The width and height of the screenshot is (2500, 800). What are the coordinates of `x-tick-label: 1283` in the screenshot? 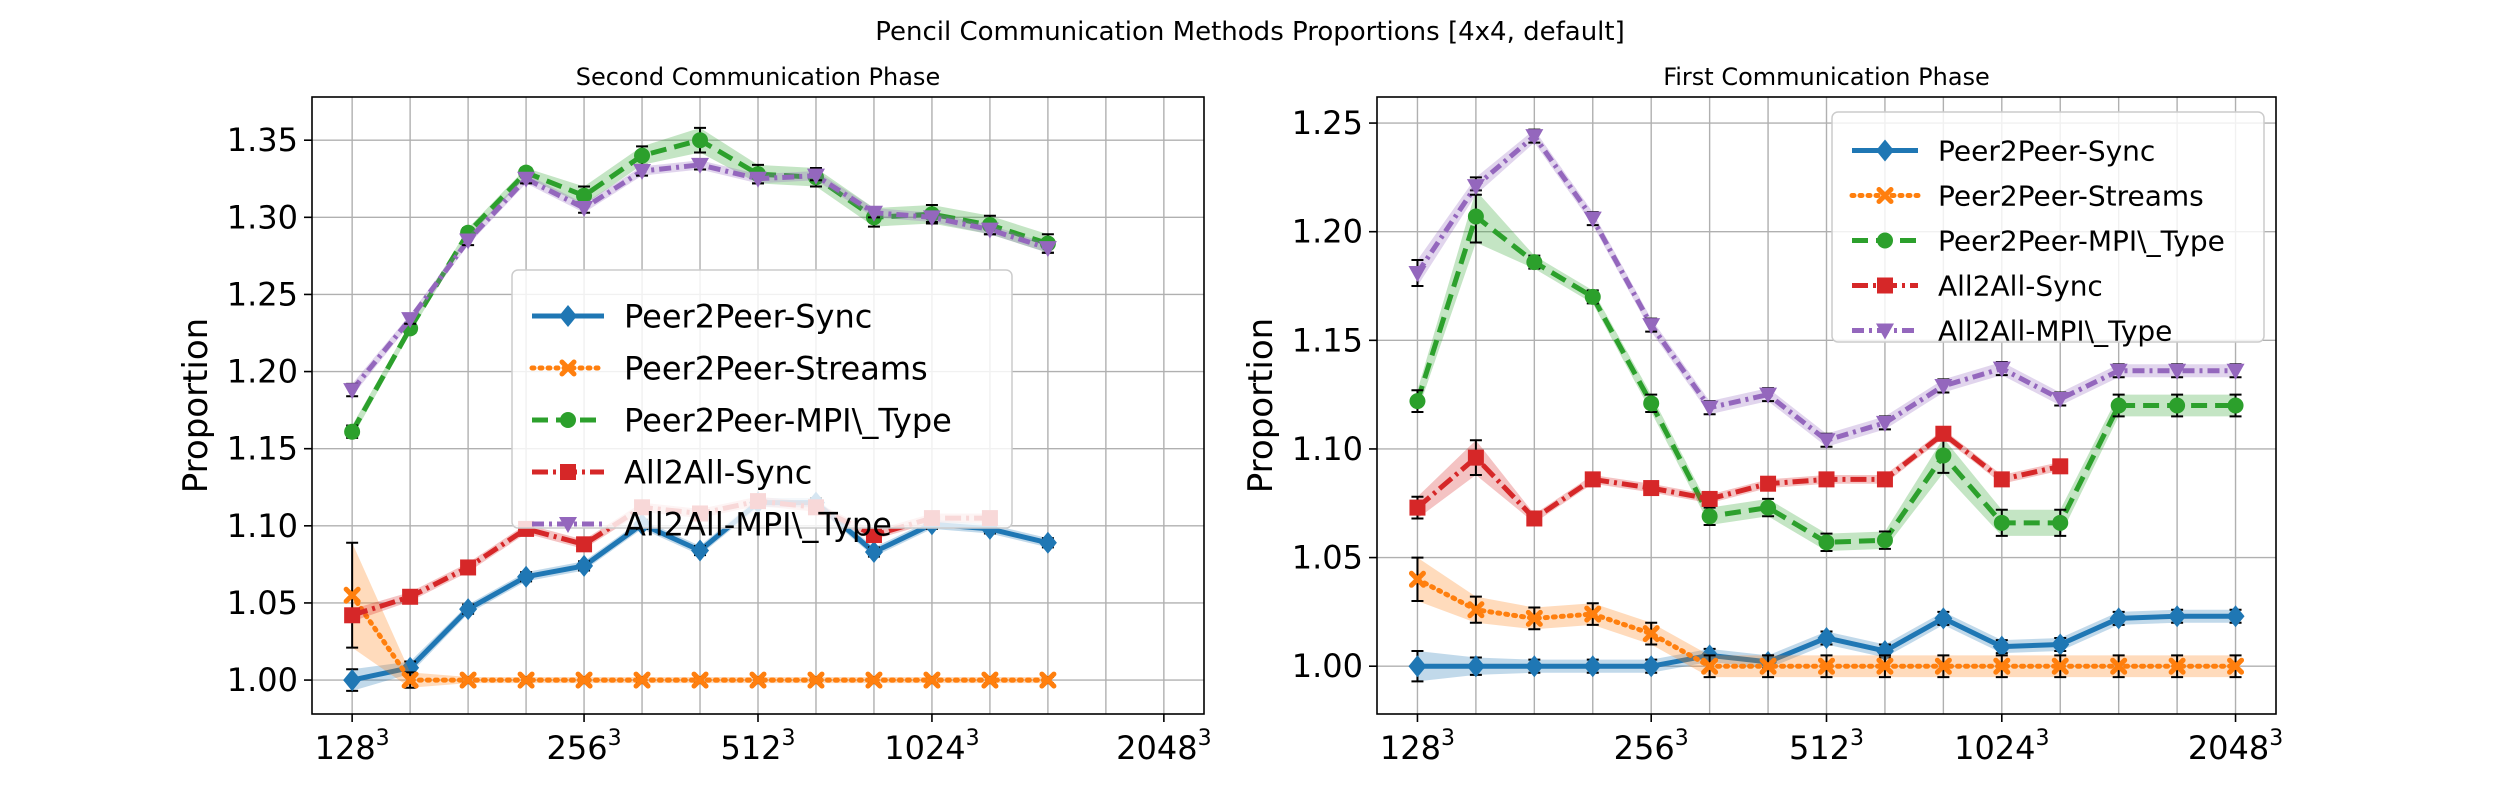 It's located at (352, 746).